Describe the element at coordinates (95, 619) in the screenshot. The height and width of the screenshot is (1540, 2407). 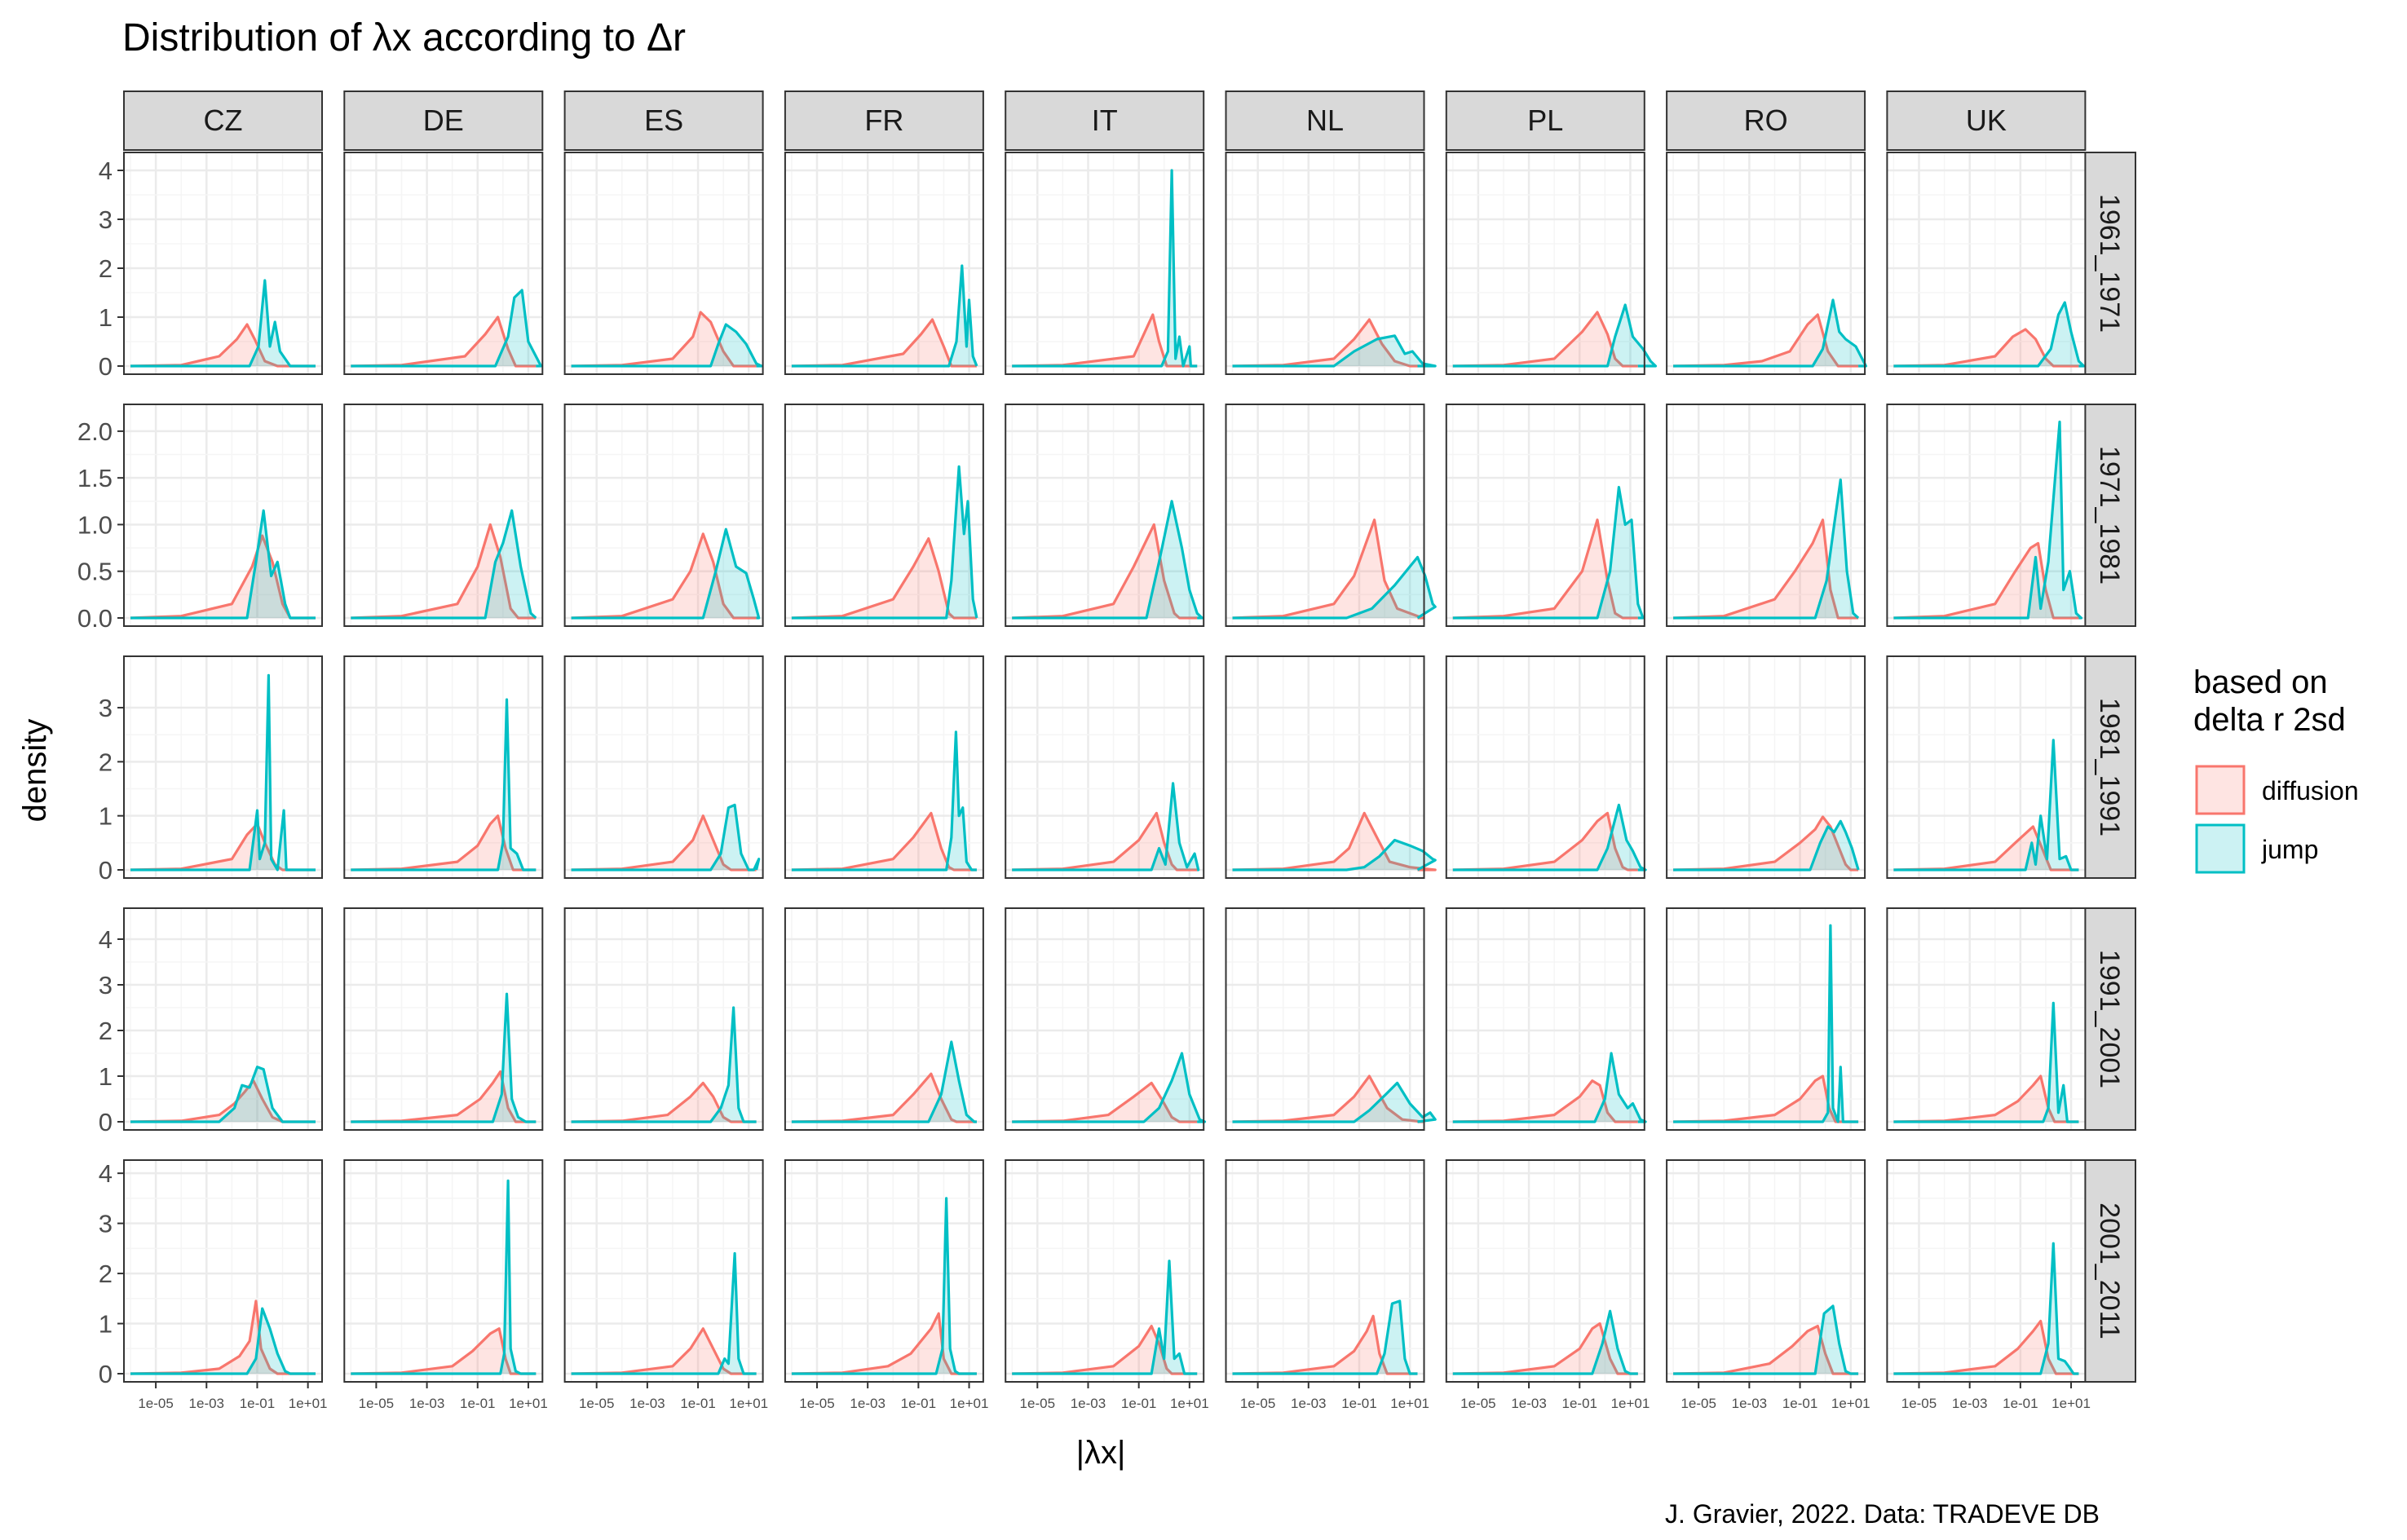
I see `y-tick-label: 0.0` at that location.